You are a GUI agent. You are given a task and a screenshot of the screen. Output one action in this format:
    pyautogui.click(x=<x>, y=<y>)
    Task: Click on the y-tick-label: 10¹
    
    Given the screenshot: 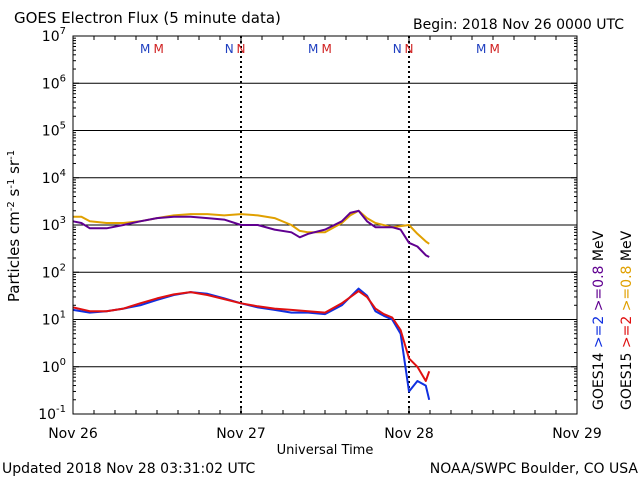 What is the action you would take?
    pyautogui.click(x=54, y=319)
    